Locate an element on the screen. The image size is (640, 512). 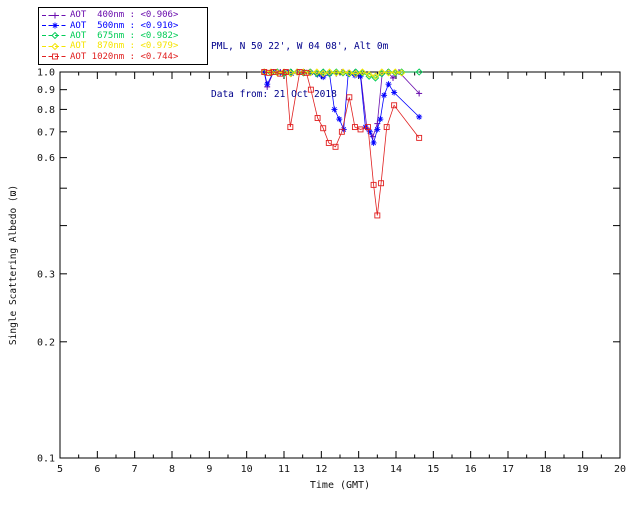
legend-item-aot-500nm: AOT 500nm : <0.910> is located at coordinates (123, 25).